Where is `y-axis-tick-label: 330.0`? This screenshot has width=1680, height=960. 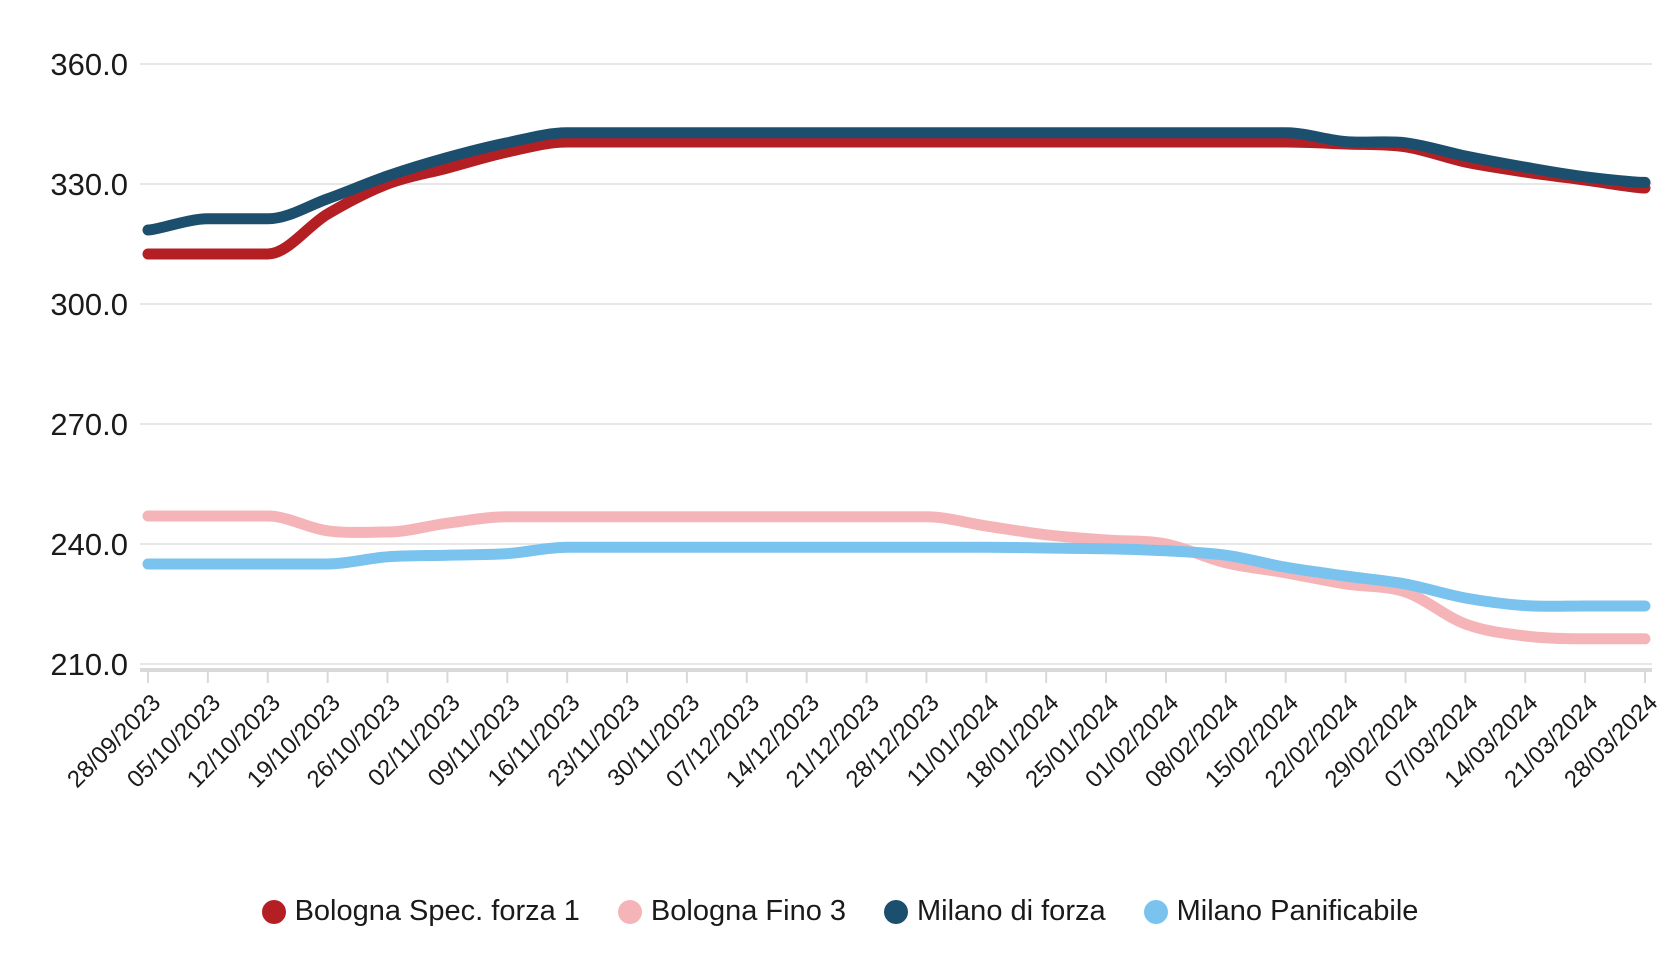
y-axis-tick-label: 330.0 is located at coordinates (89, 184).